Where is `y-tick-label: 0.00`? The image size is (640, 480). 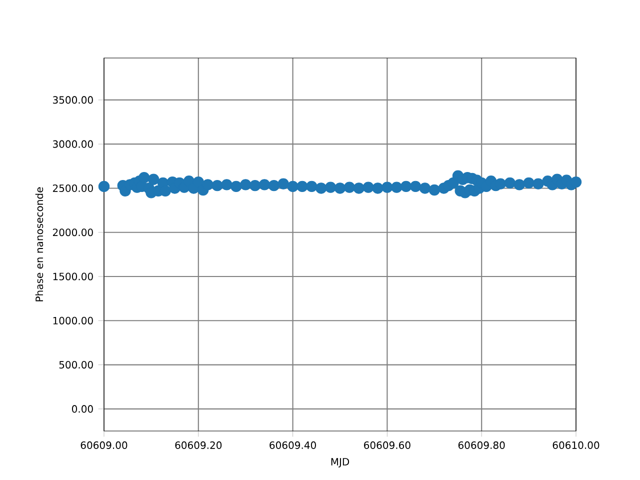 y-tick-label: 0.00 is located at coordinates (82, 409).